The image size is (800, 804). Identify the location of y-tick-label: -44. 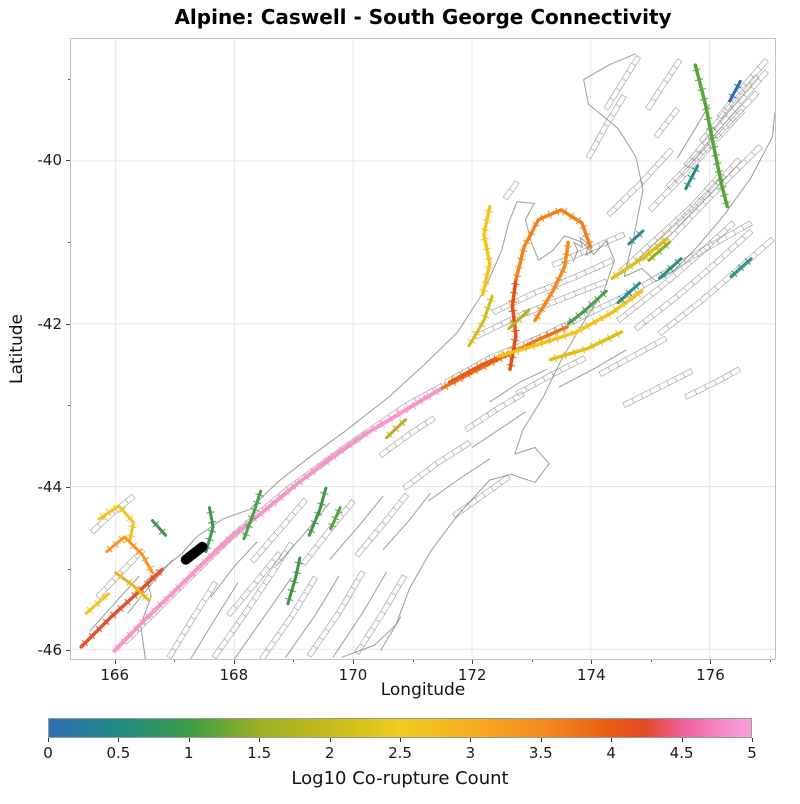
(50, 486).